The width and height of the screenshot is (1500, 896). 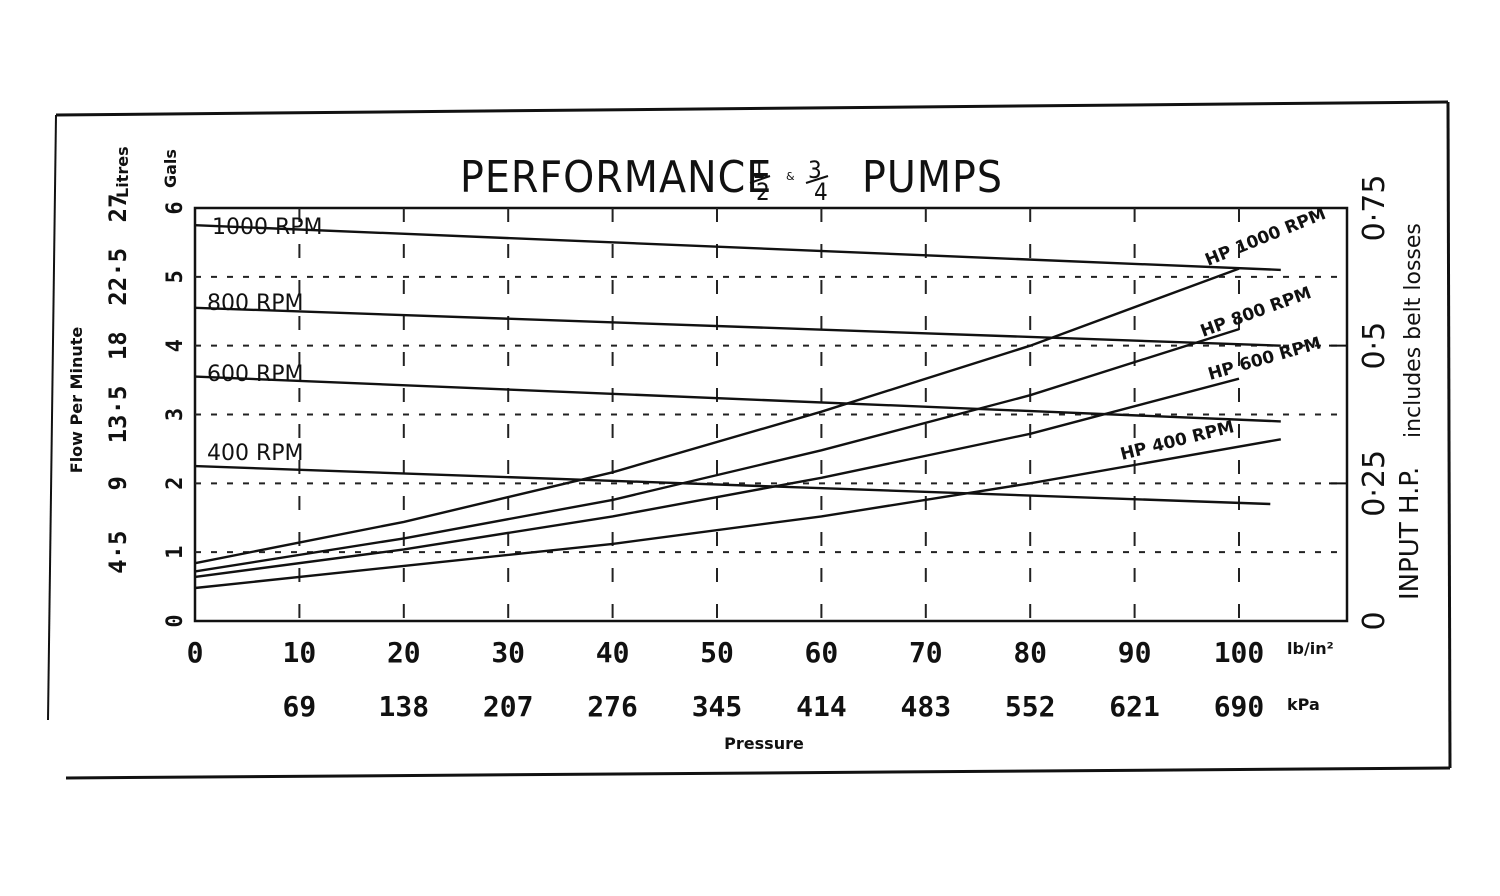 I want to click on y-gals-tick-label: 2, so click(x=175, y=483).